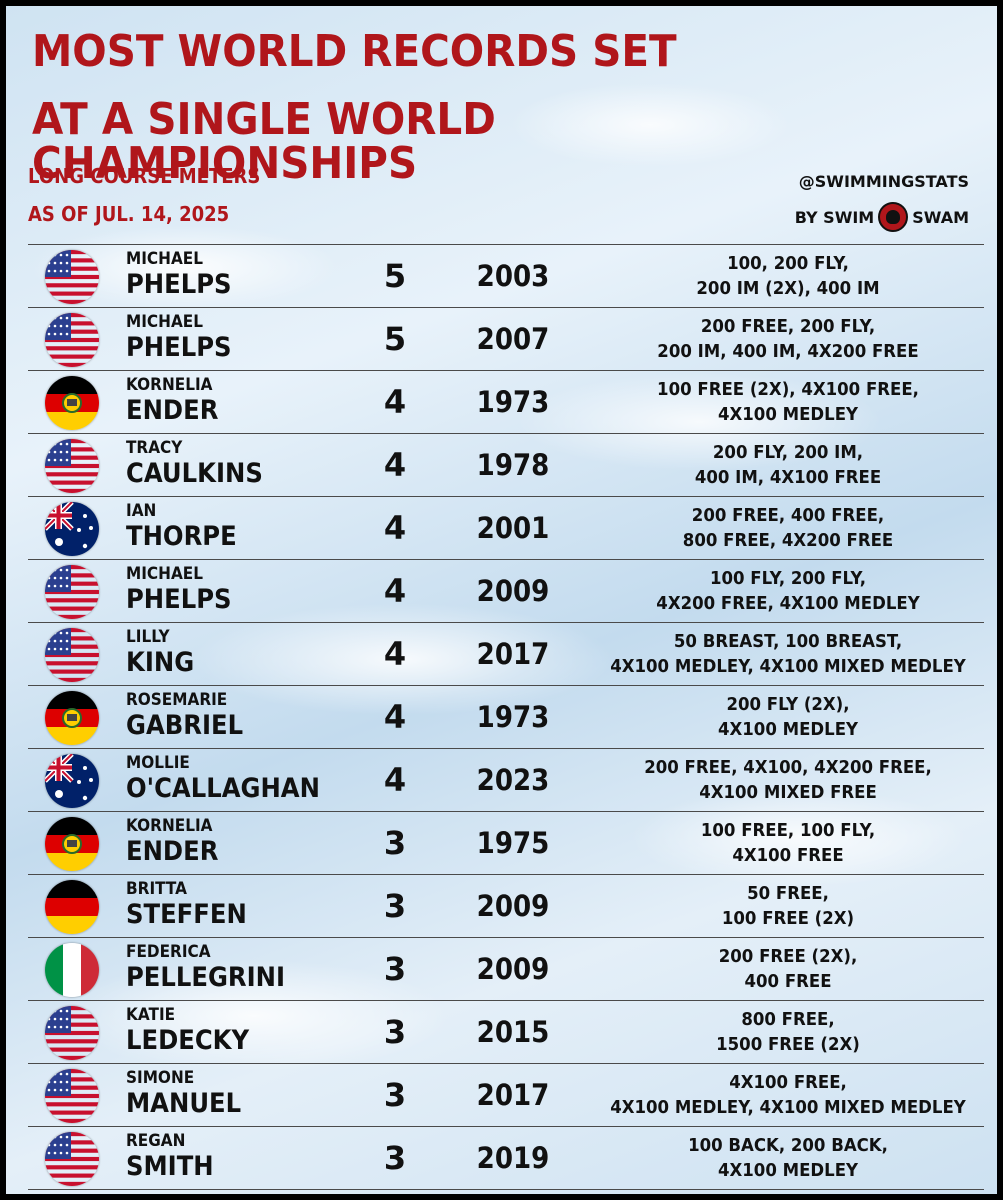 Image resolution: width=1003 pixels, height=1200 pixels. What do you see at coordinates (223, 788) in the screenshot?
I see `swimmer-last-name: O'CALLAGHAN` at bounding box center [223, 788].